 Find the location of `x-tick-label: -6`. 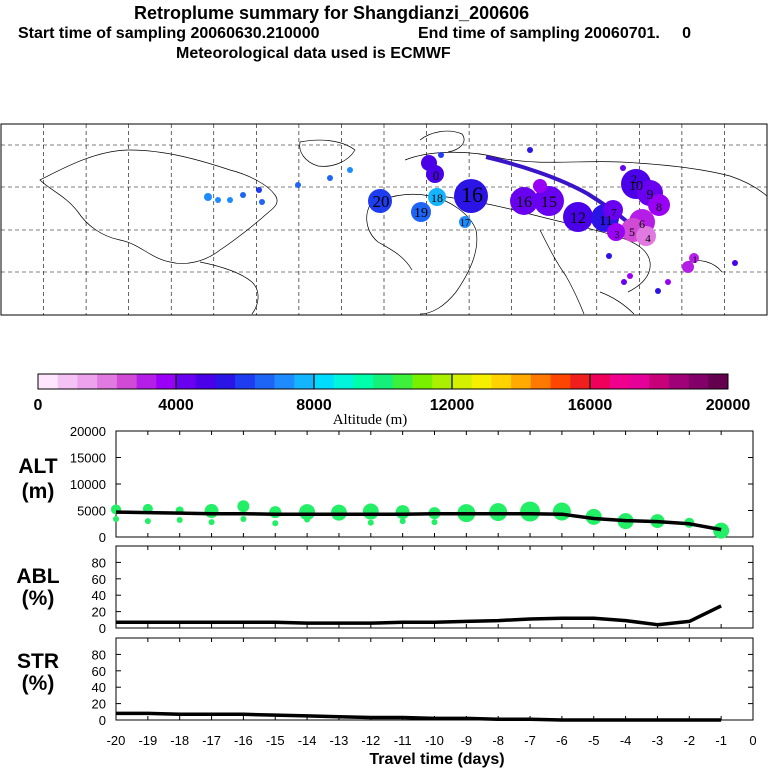

x-tick-label: -6 is located at coordinates (562, 740).